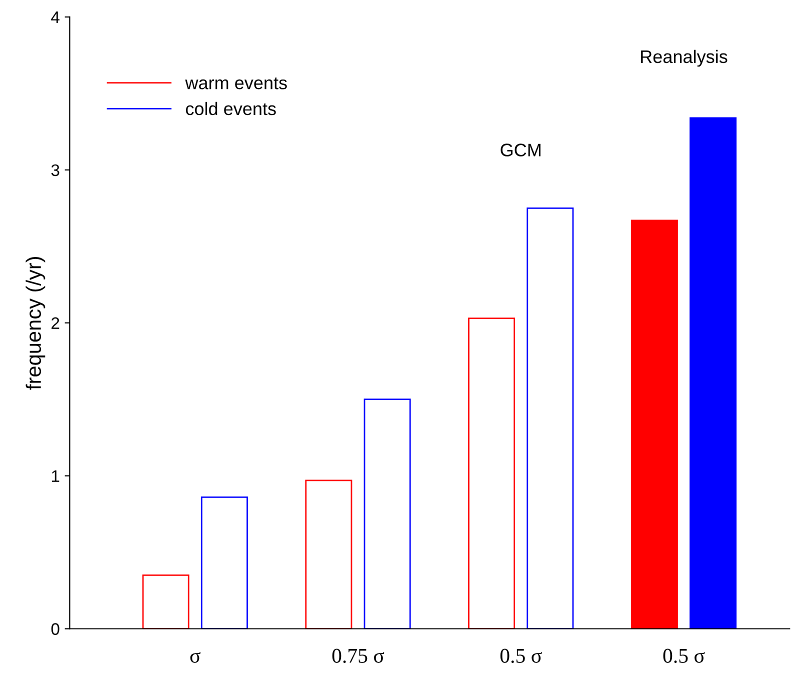 Image resolution: width=792 pixels, height=679 pixels. Describe the element at coordinates (55, 629) in the screenshot. I see `y-tick-label: 0` at that location.